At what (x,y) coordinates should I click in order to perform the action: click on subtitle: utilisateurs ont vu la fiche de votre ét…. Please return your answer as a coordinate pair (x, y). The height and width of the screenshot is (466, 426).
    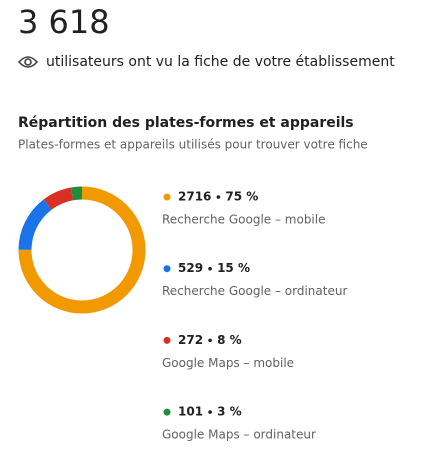
    Looking at the image, I should click on (220, 62).